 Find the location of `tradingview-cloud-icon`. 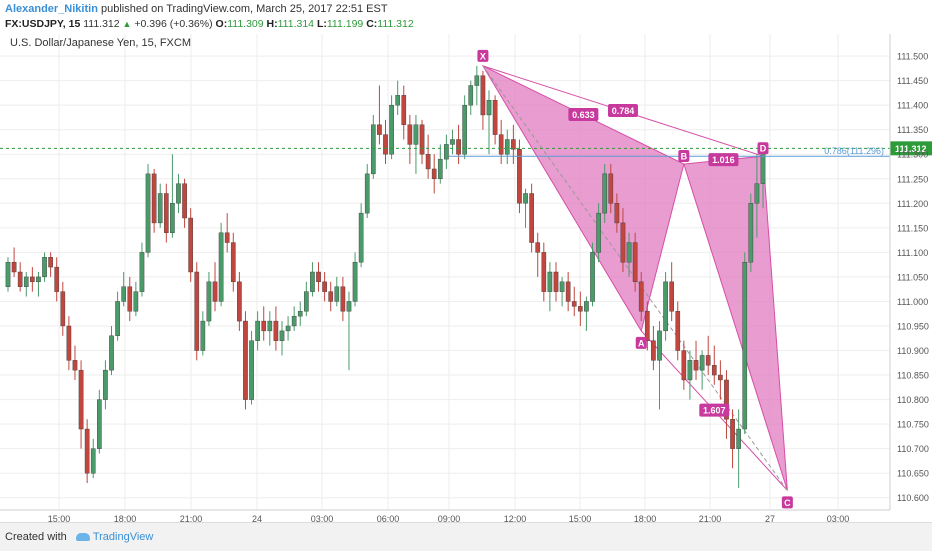

tradingview-cloud-icon is located at coordinates (82, 537).